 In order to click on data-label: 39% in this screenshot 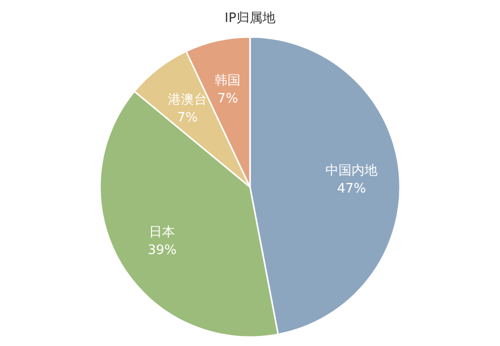, I will do `click(162, 250)`.